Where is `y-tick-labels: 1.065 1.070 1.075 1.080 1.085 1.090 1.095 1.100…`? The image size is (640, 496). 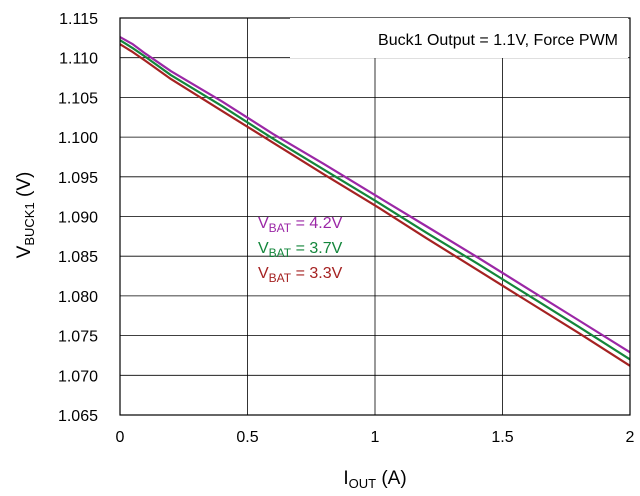
y-tick-labels: 1.065 1.070 1.075 1.080 1.085 1.090 1.095 1.100… is located at coordinates (78, 218).